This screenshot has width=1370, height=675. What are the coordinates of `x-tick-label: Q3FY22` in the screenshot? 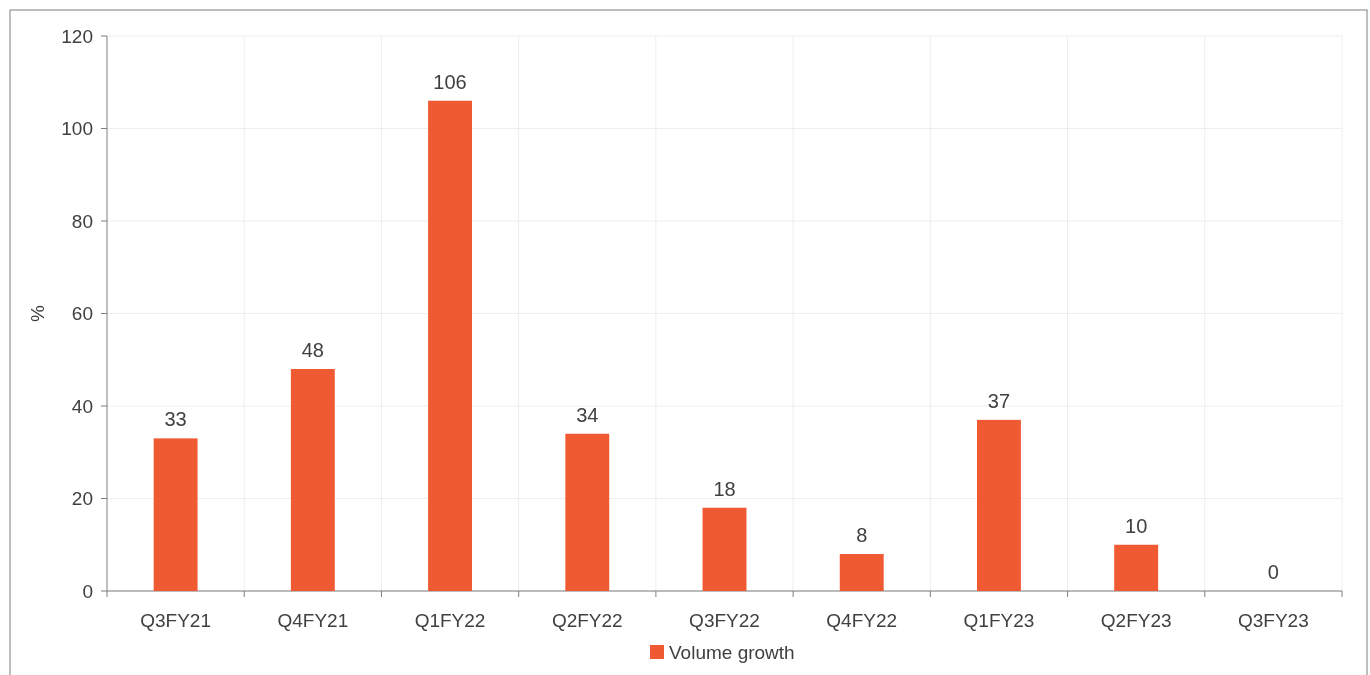 It's located at (724, 620).